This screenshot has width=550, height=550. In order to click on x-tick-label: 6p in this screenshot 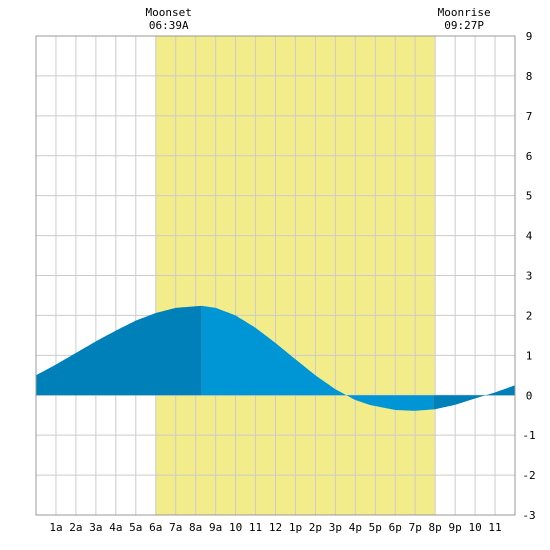, I will do `click(395, 527)`.